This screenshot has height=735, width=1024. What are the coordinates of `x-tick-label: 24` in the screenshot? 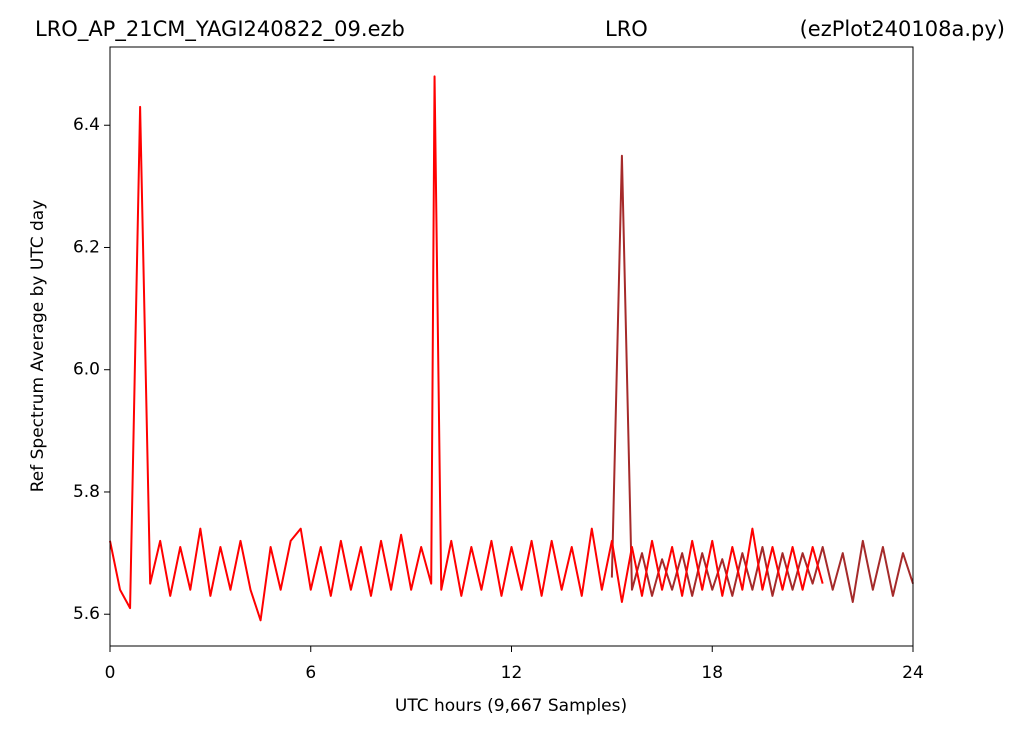 It's located at (913, 673).